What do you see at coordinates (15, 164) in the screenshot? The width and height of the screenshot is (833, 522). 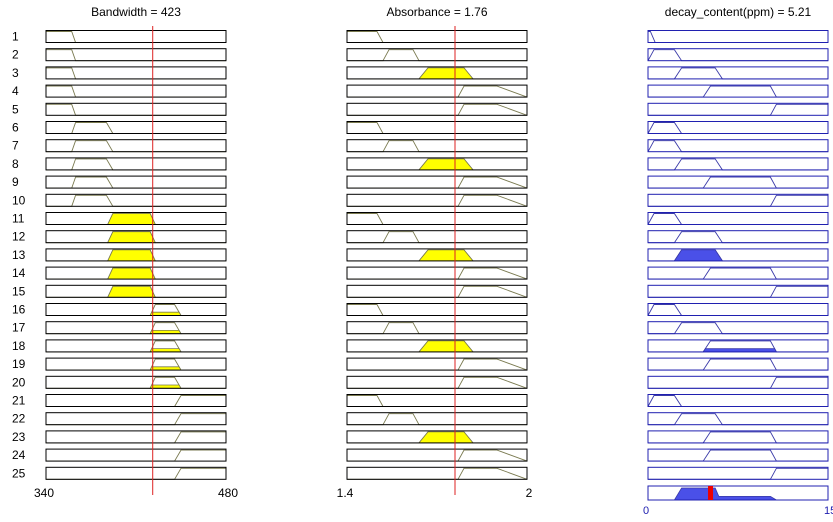 I see `rule-number-8: 8` at bounding box center [15, 164].